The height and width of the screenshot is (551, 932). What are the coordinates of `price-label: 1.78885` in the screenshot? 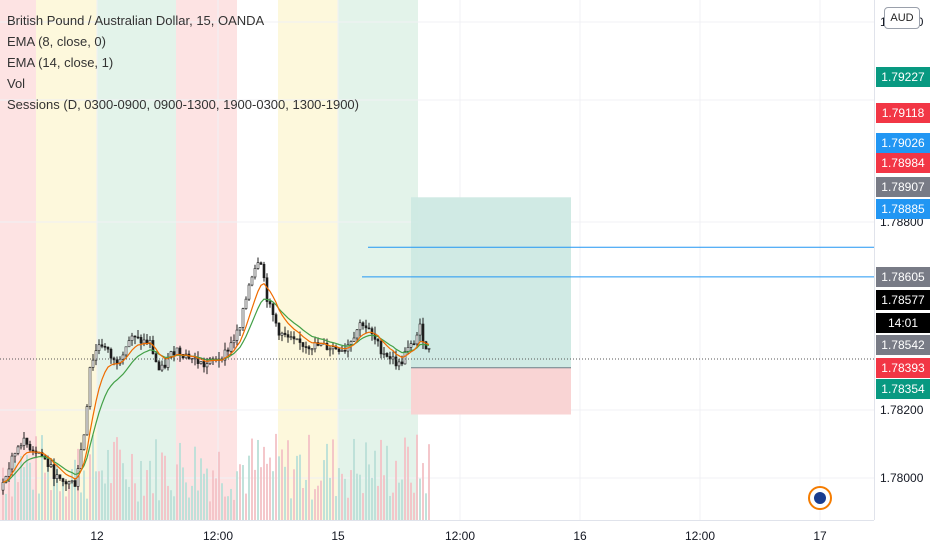 It's located at (903, 209).